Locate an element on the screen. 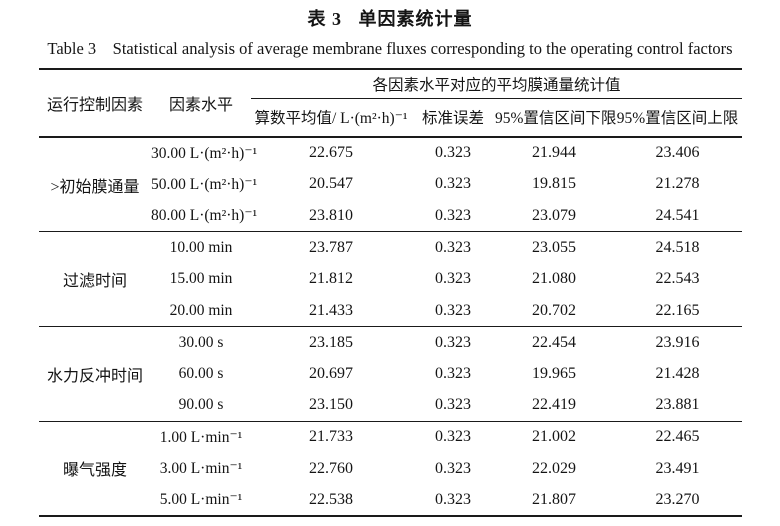 The height and width of the screenshot is (526, 780). cell-level: 80.00 L·(m²·h)⁻¹ is located at coordinates (204, 216).